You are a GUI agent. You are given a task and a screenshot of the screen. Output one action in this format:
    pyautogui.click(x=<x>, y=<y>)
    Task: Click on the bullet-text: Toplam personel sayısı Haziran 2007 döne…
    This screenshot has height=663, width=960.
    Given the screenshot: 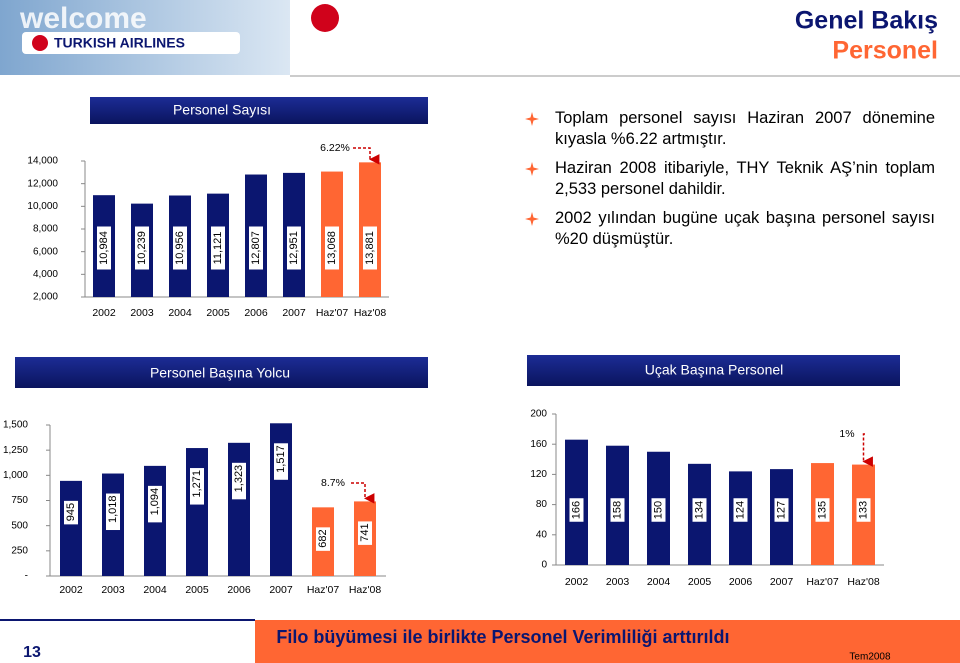 What is the action you would take?
    pyautogui.click(x=745, y=128)
    